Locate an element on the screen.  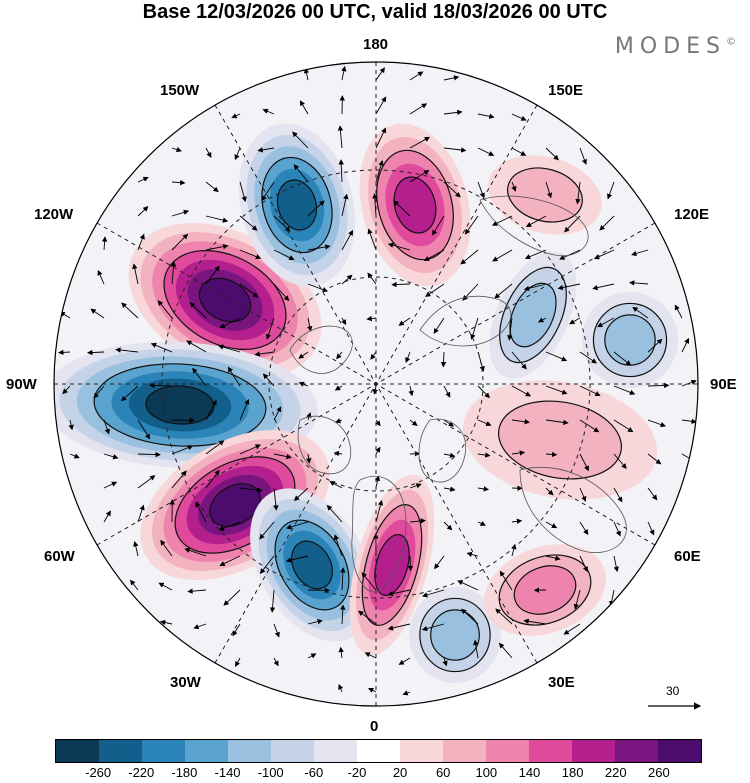
logo-text: MODES is located at coordinates (670, 46).